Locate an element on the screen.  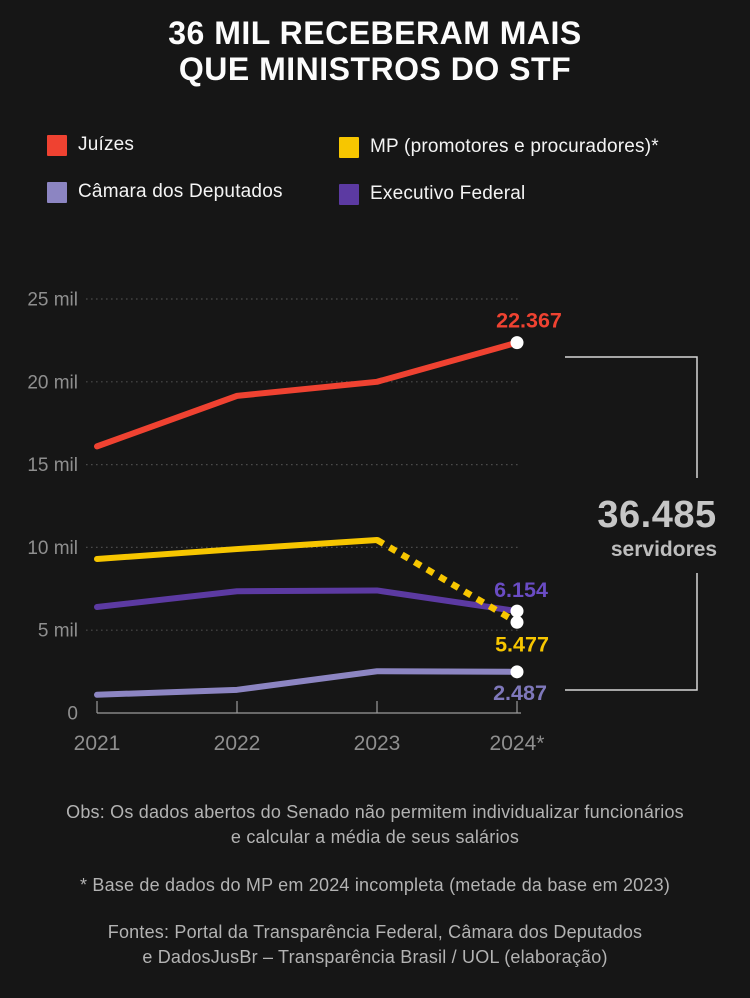
legend-item-mp: MP (promotores e procuradores)* is located at coordinates (499, 147).